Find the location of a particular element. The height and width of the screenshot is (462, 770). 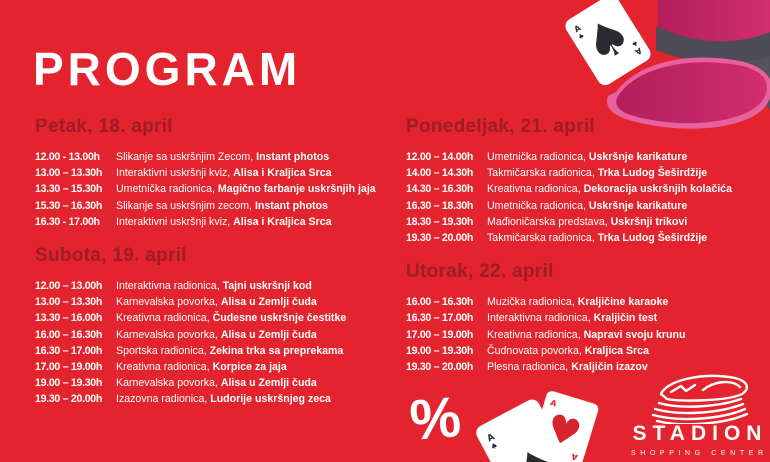

row-time: 14.30 – 16.30h is located at coordinates (440, 189).